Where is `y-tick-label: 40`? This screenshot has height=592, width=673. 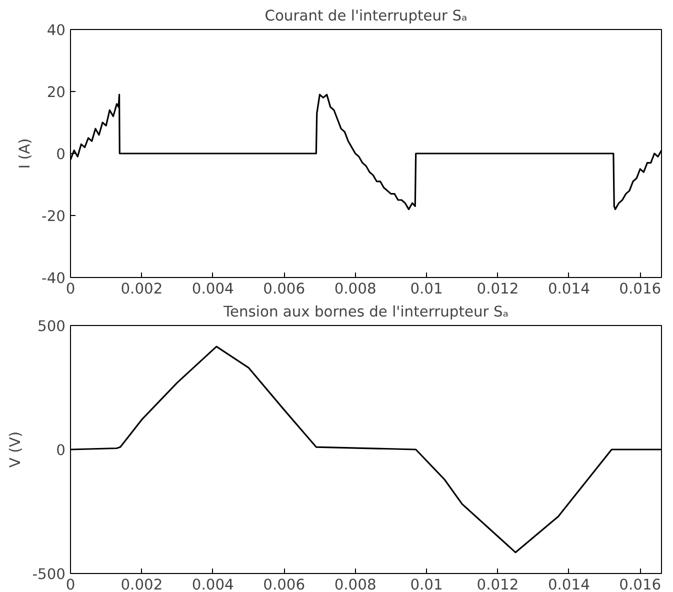 y-tick-label: 40 is located at coordinates (56, 30).